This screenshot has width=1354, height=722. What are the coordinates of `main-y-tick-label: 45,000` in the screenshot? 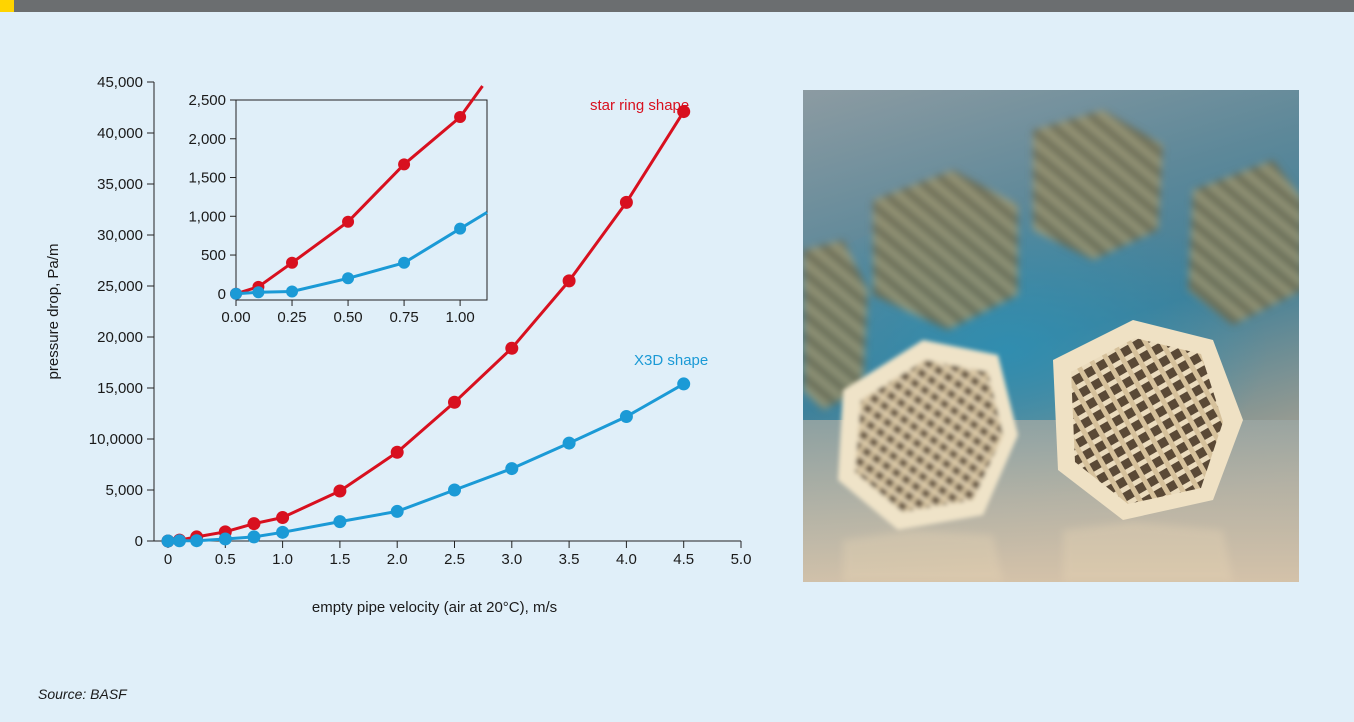 It's located at (120, 82).